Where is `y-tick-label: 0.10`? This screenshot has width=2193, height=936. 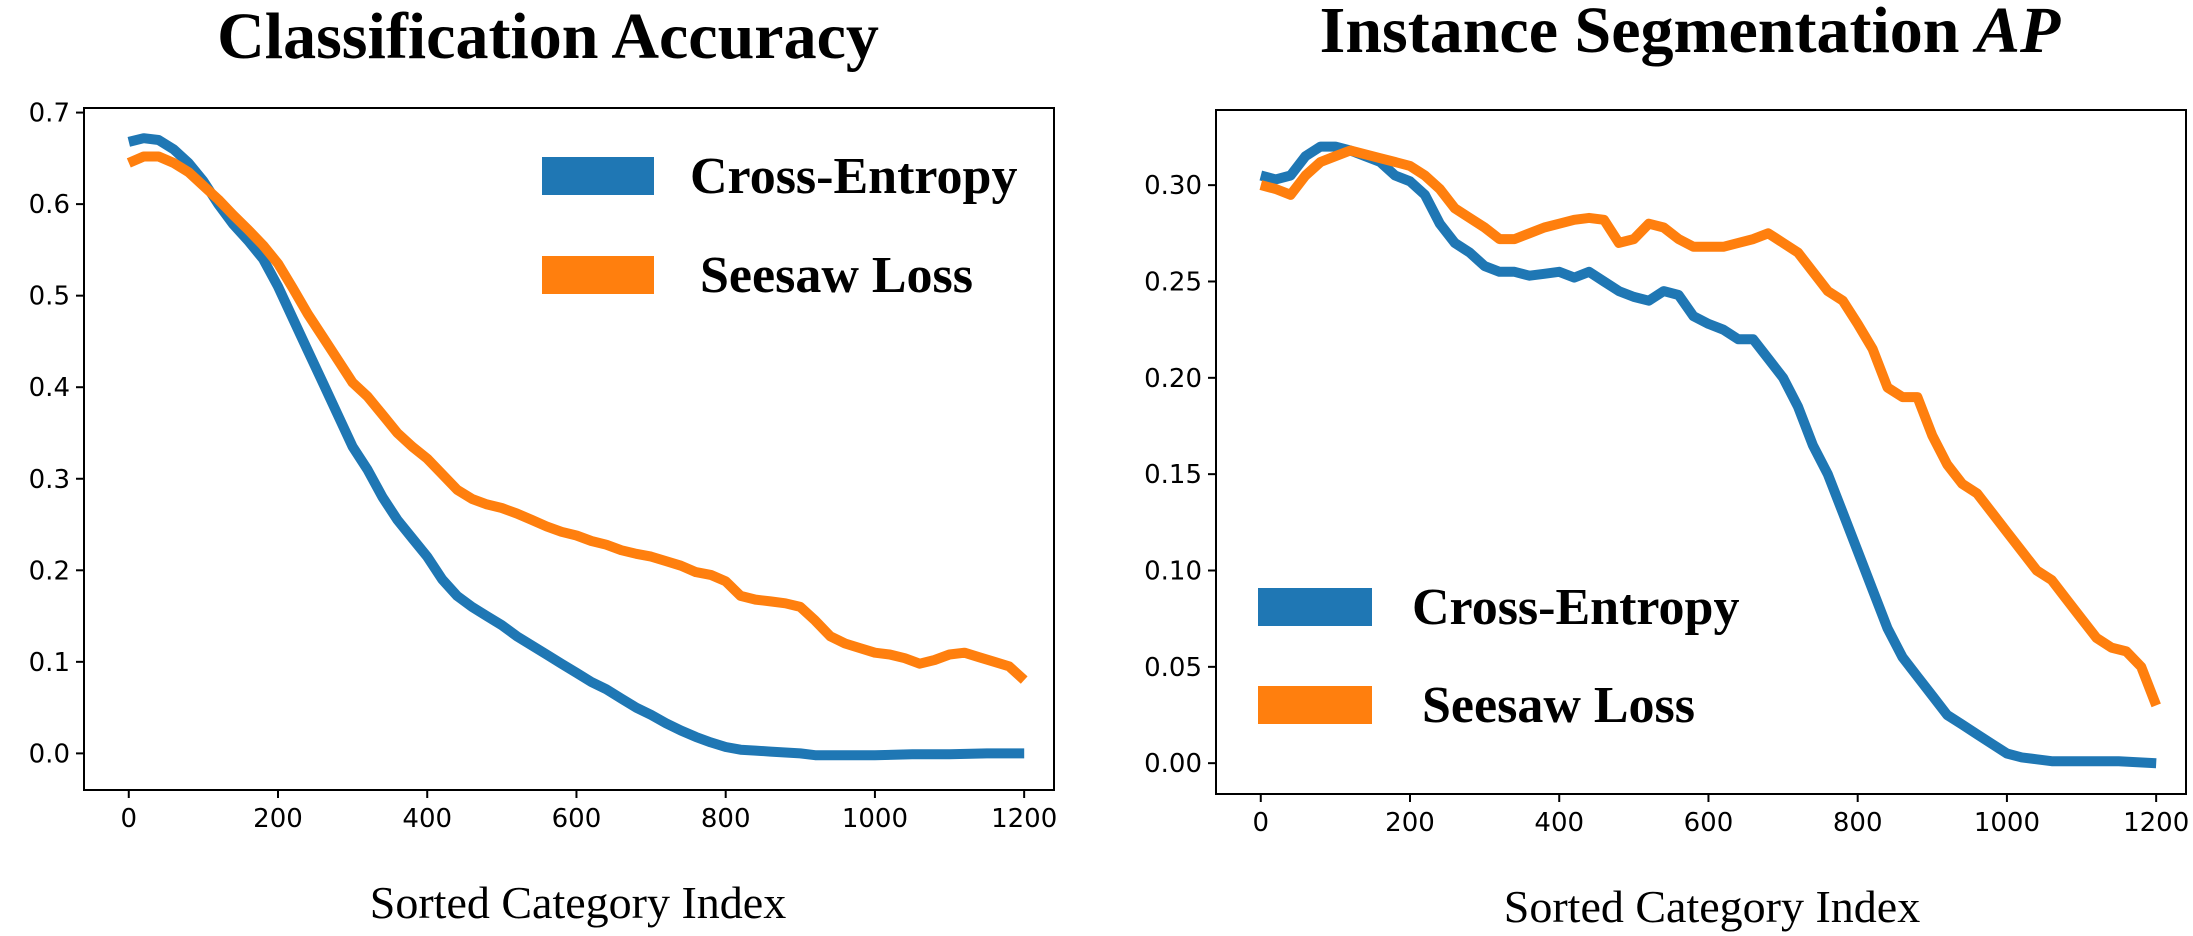
y-tick-label: 0.10 is located at coordinates (1173, 571).